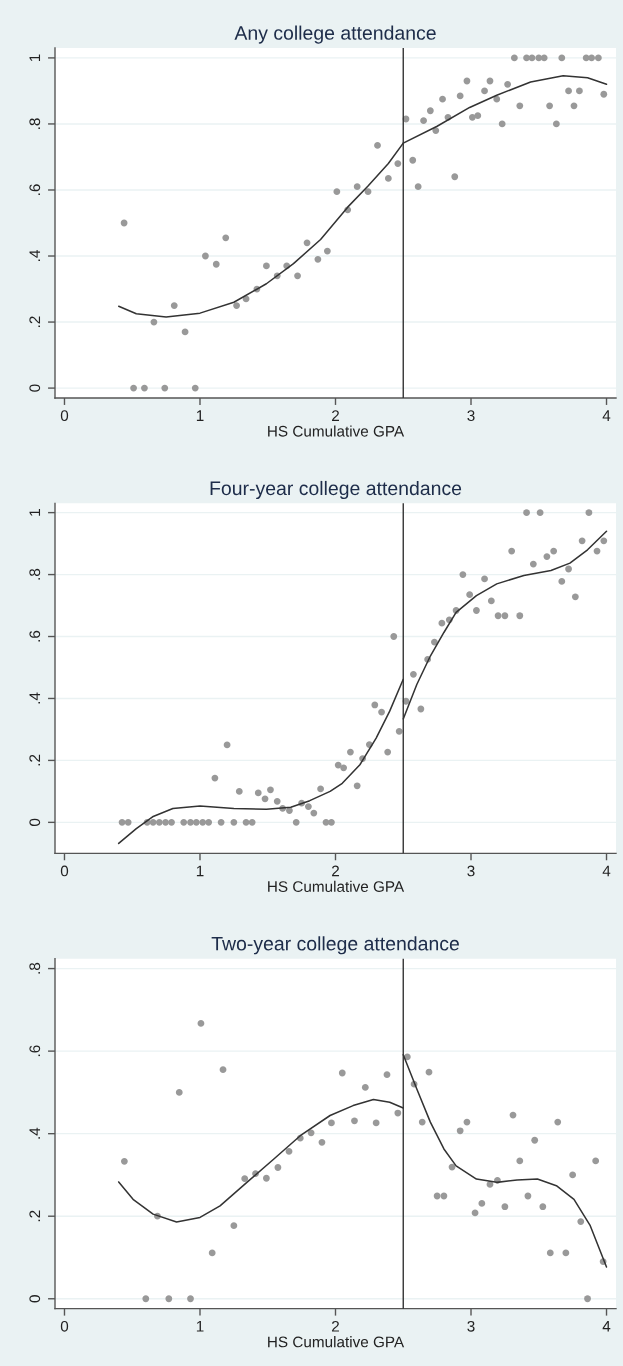 This screenshot has height=1366, width=623. Describe the element at coordinates (335, 945) in the screenshot. I see `chart-title: Two-year college attendance` at that location.